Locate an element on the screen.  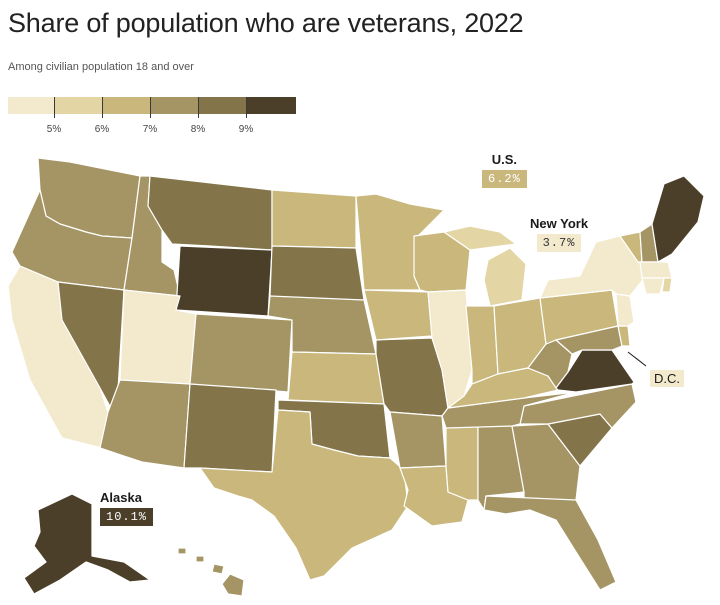
state-hawaii-main is located at coordinates (233, 585).